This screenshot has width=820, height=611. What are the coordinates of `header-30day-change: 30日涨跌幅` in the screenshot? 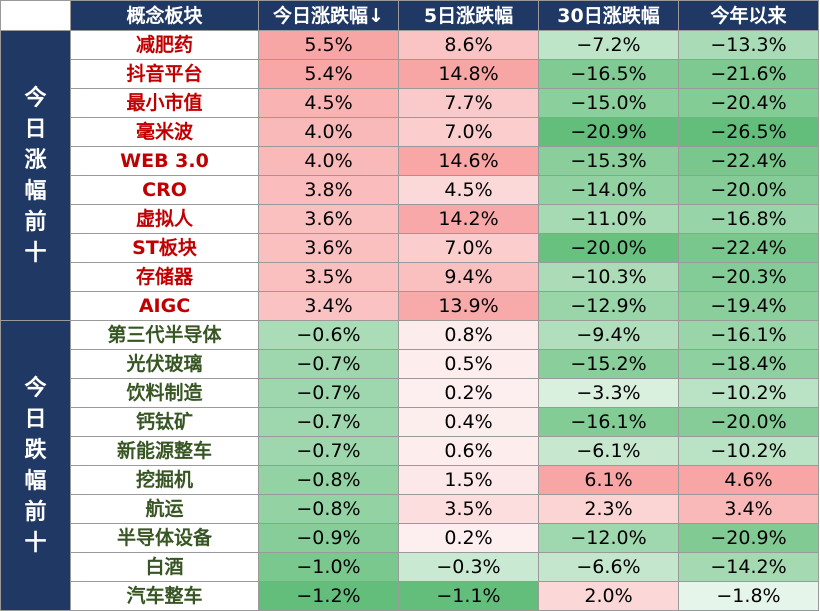 It's located at (608, 15).